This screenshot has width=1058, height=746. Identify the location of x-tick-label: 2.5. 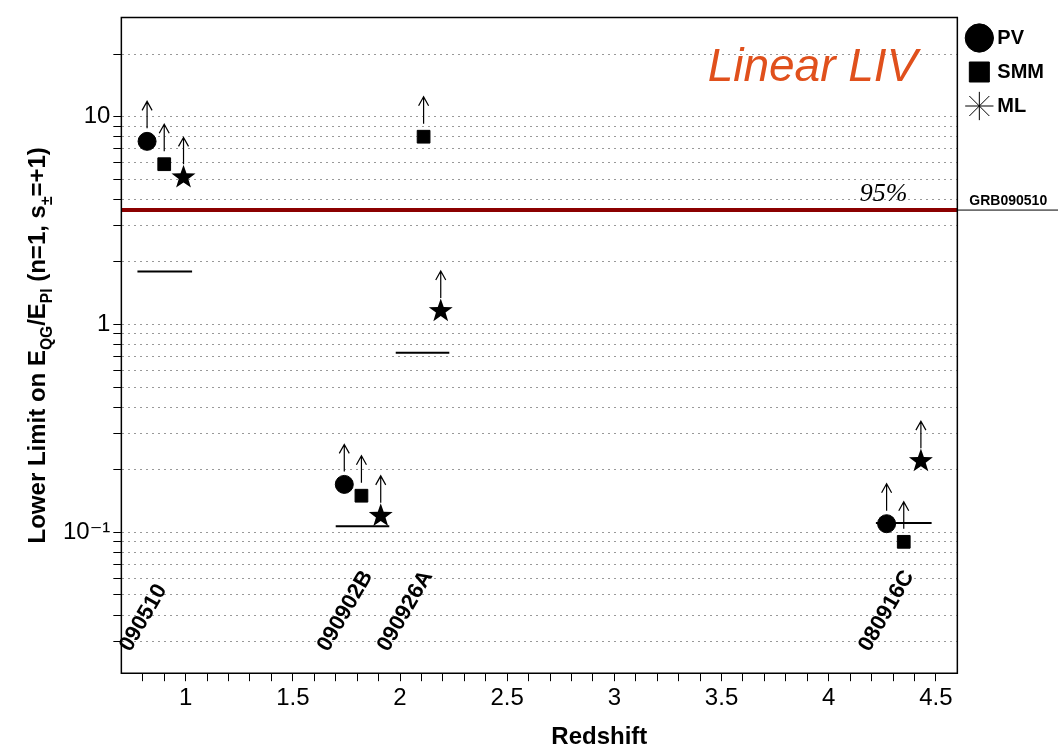
(507, 697).